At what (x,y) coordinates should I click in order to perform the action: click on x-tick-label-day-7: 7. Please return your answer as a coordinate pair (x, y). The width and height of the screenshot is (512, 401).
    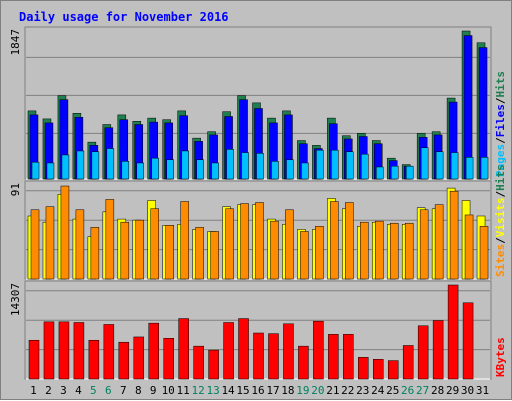
    Looking at the image, I should click on (123, 390).